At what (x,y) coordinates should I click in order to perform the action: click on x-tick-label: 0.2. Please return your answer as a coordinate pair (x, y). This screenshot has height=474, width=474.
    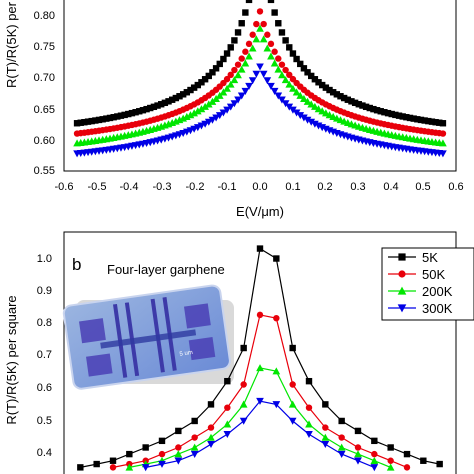
    Looking at the image, I should click on (324, 187).